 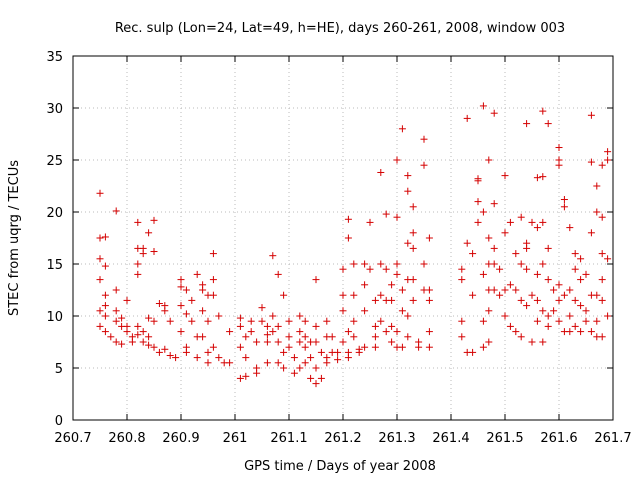 What do you see at coordinates (180, 438) in the screenshot?
I see `x-tick-label: 260.9` at bounding box center [180, 438].